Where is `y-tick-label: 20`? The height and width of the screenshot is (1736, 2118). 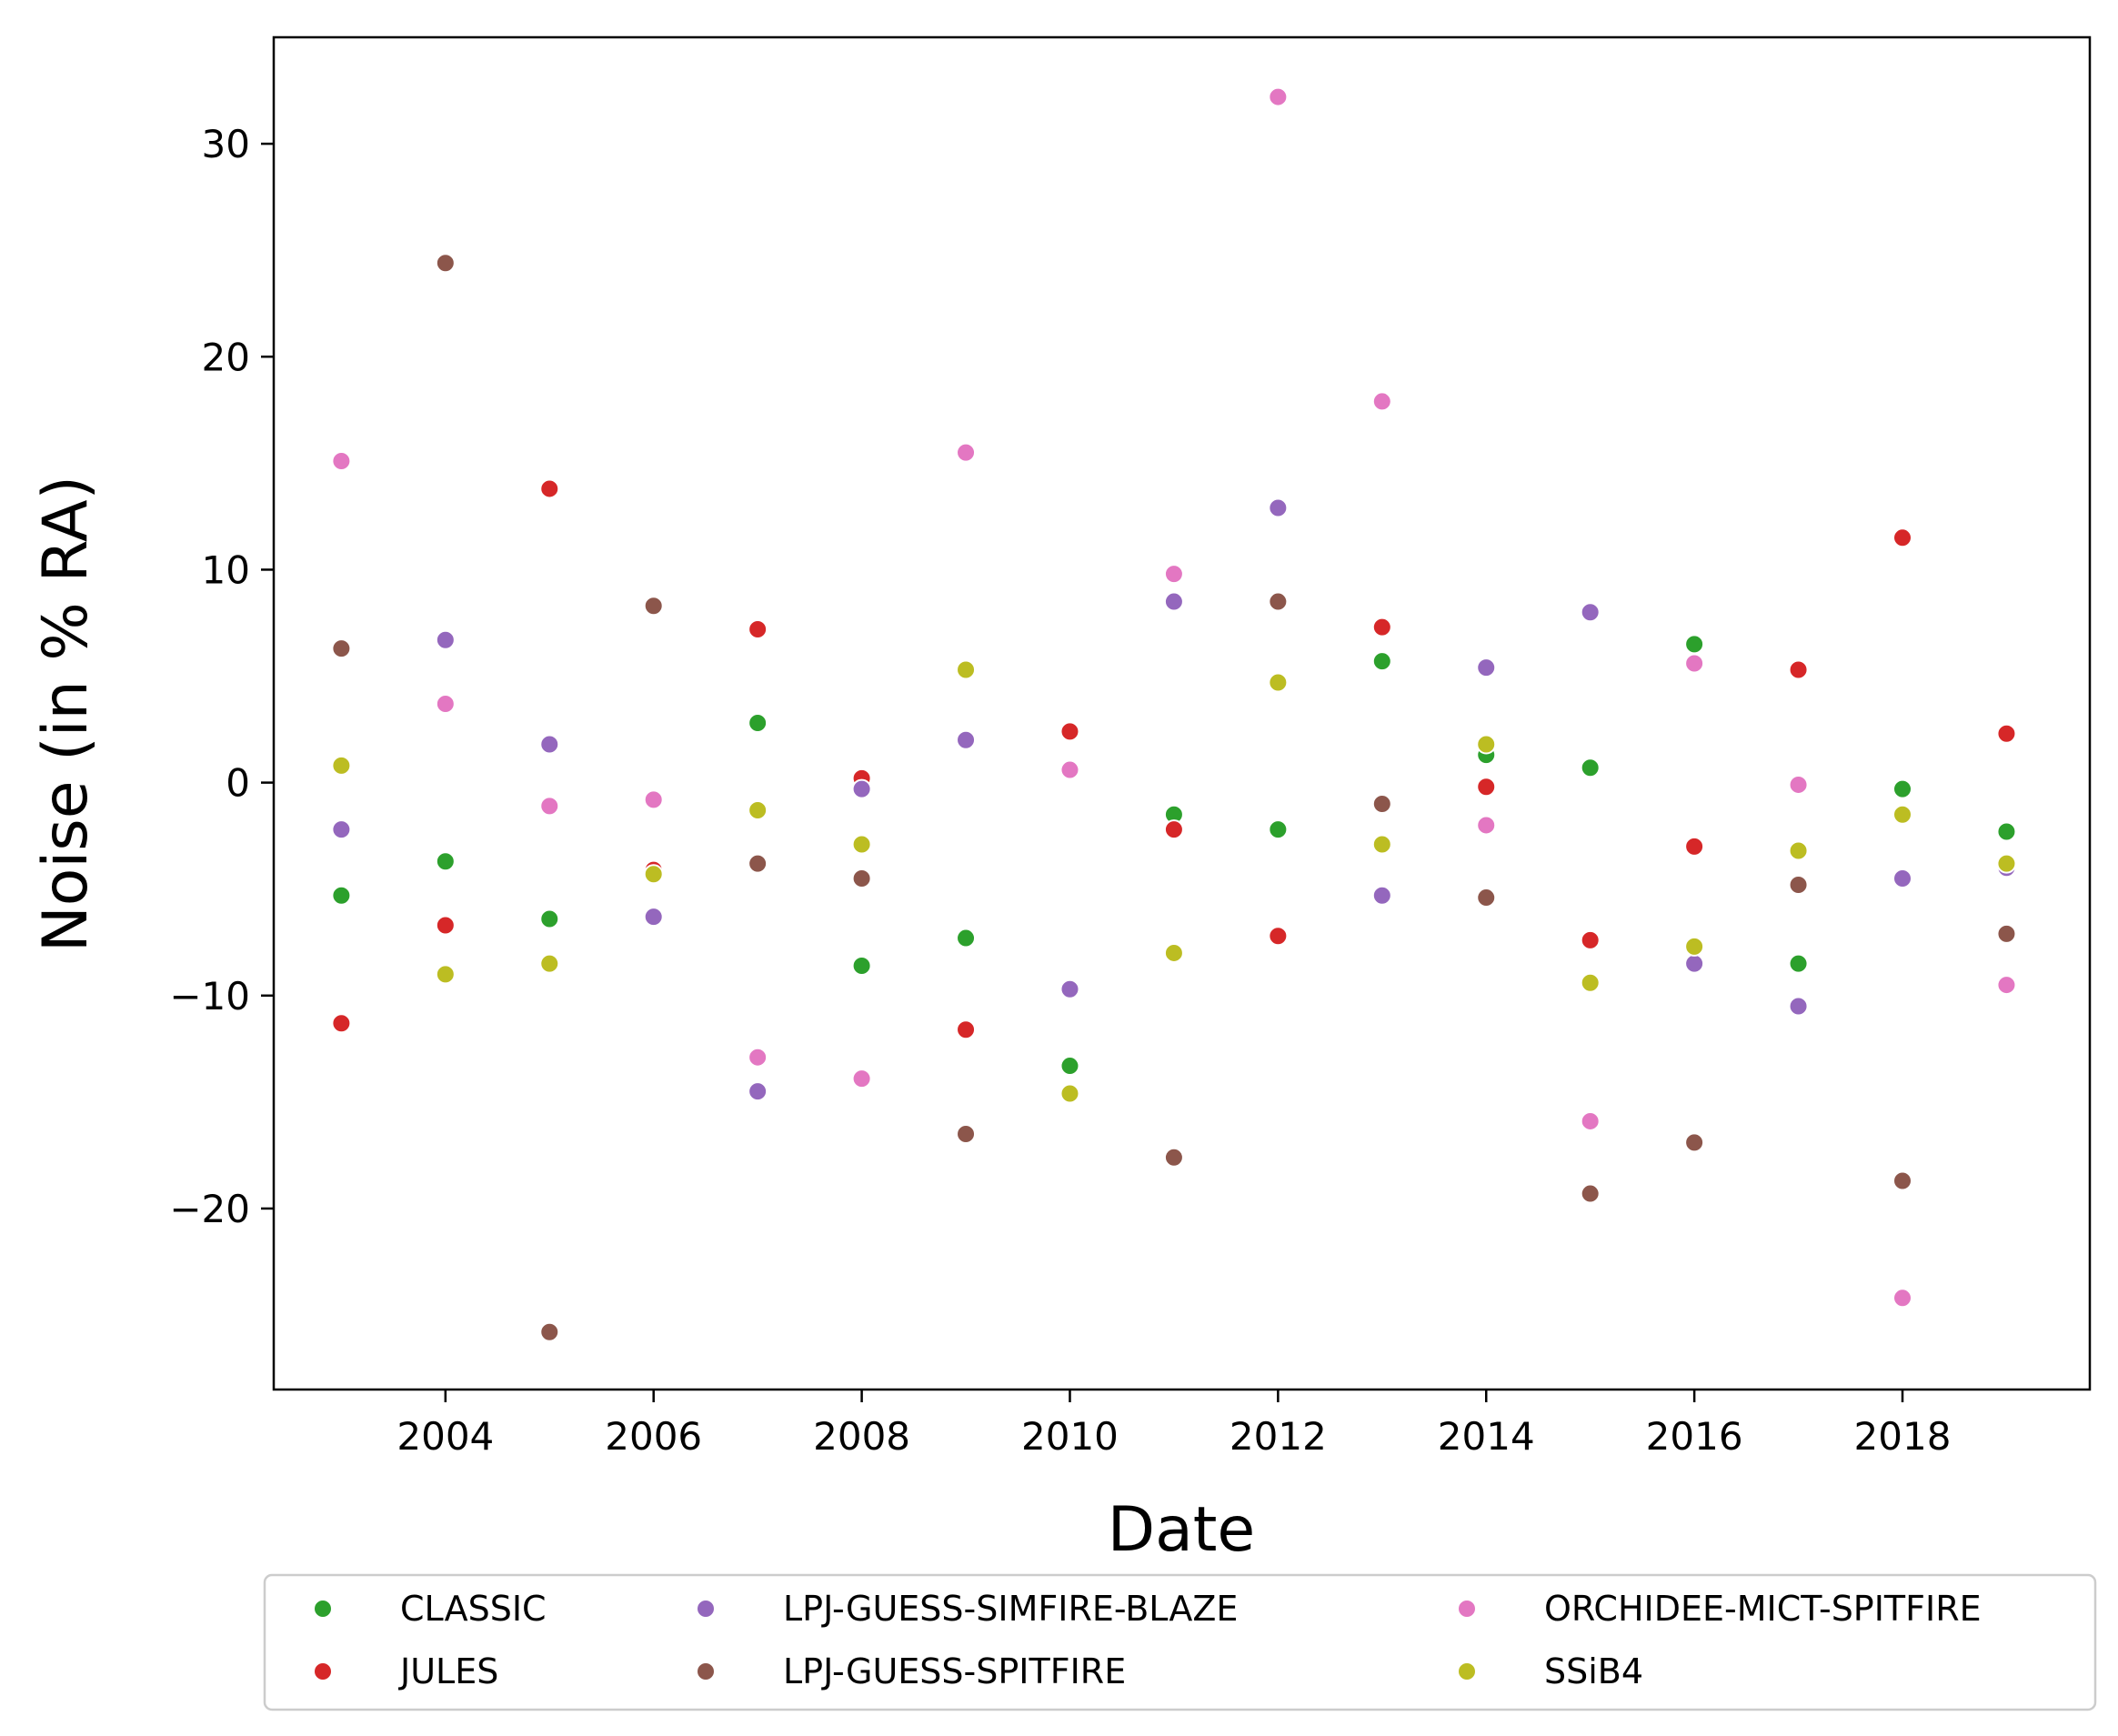
y-tick-label: 20 is located at coordinates (226, 357).